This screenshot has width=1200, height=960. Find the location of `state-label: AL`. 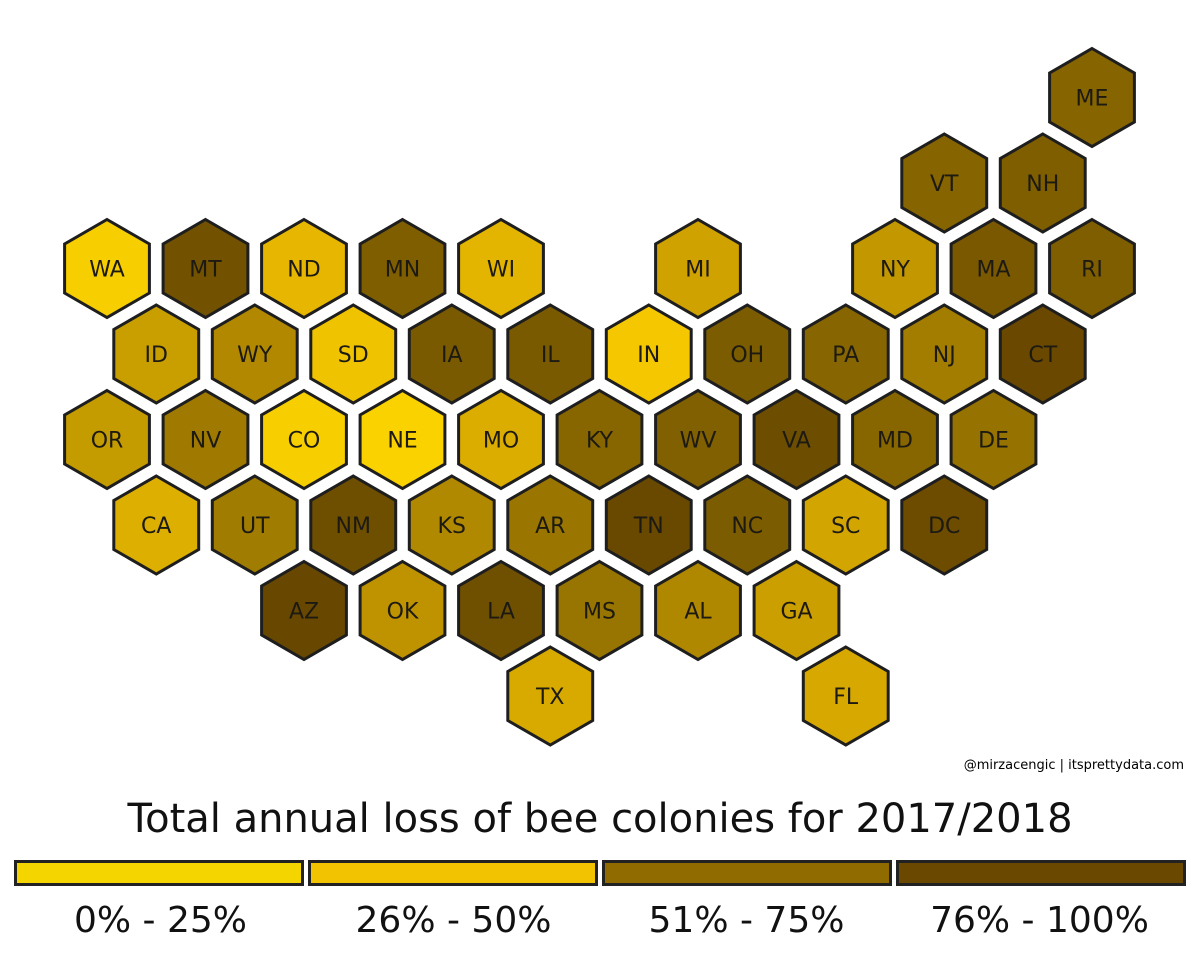

state-label: AL is located at coordinates (698, 612).